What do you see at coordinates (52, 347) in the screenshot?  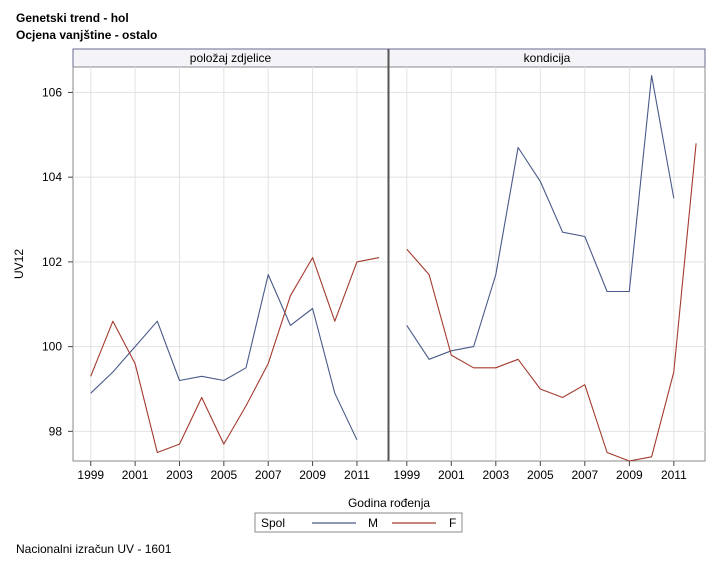 I see `y-tick-label: 100` at bounding box center [52, 347].